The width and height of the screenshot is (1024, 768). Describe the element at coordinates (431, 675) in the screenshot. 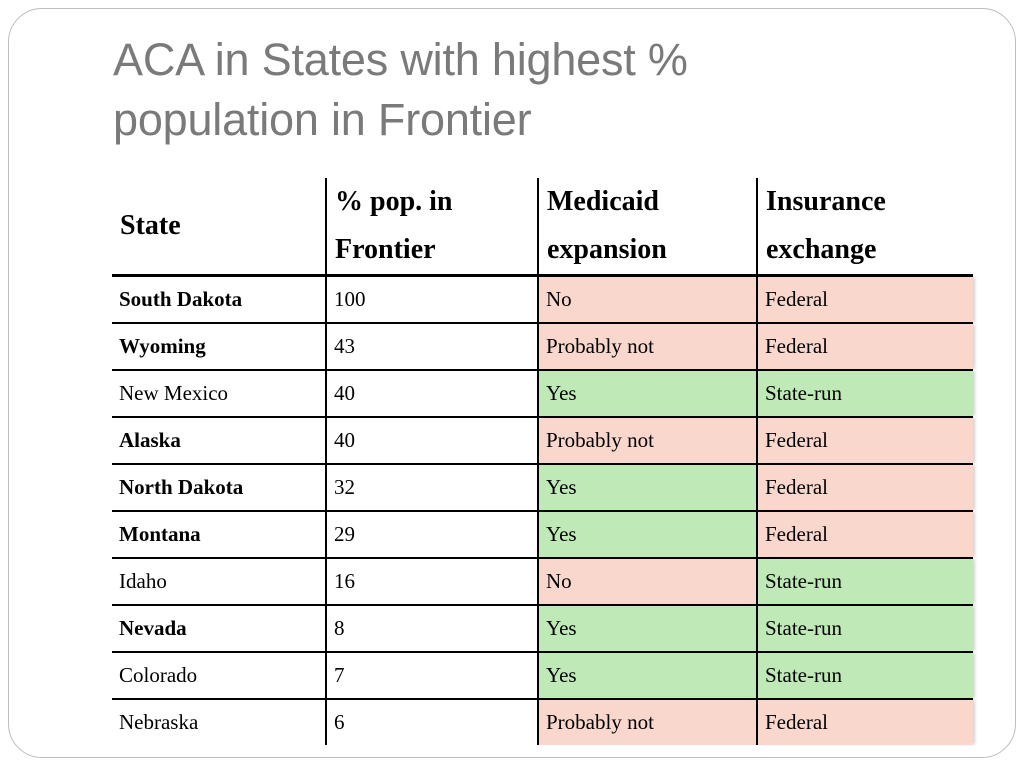

I see `cell-pop-pct: 7` at that location.